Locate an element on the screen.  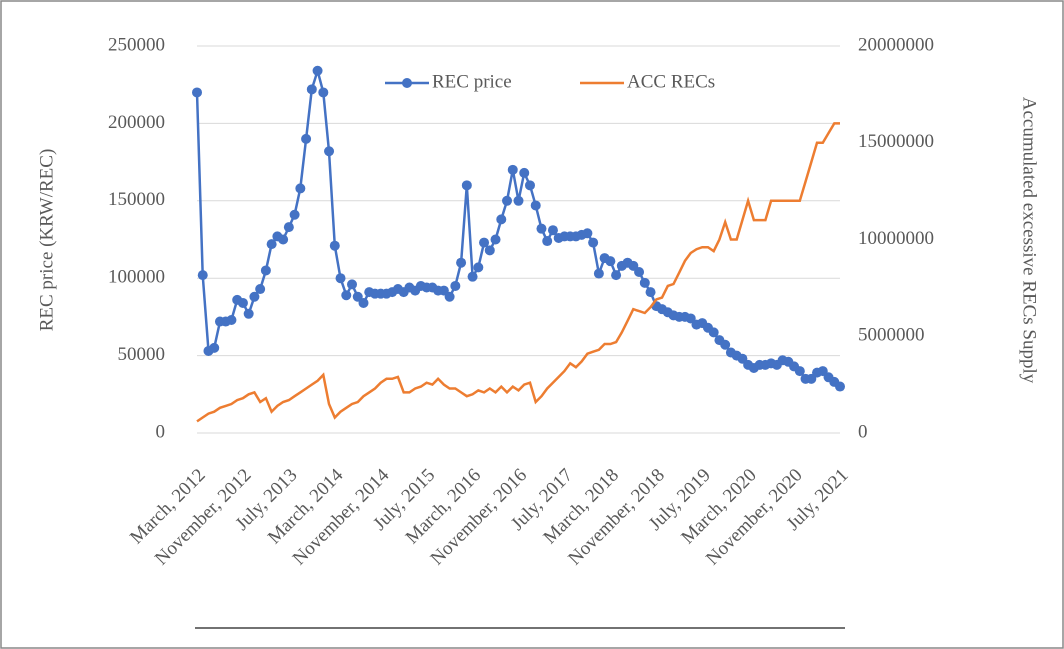
y-axis-label: REC price (KRW/REC) is located at coordinates (46, 240).